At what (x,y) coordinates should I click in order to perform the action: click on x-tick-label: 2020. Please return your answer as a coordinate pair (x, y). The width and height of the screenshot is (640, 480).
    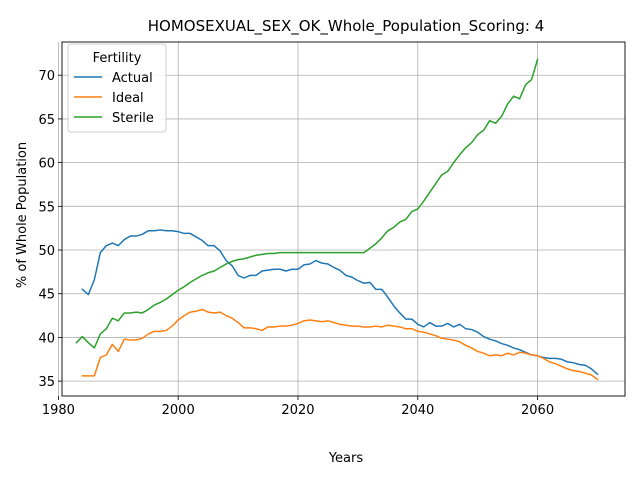
    Looking at the image, I should click on (297, 410).